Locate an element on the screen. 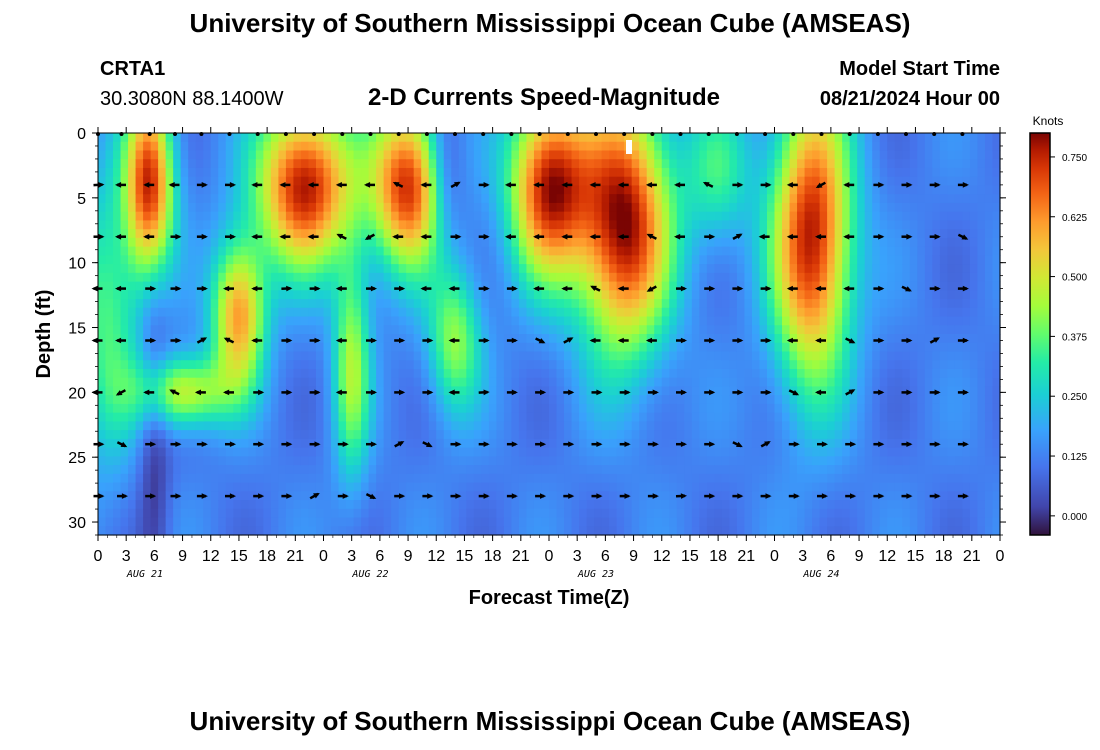 This screenshot has width=1100, height=750. chart-title: 2-D Currents Speed-Magnitude is located at coordinates (544, 97).